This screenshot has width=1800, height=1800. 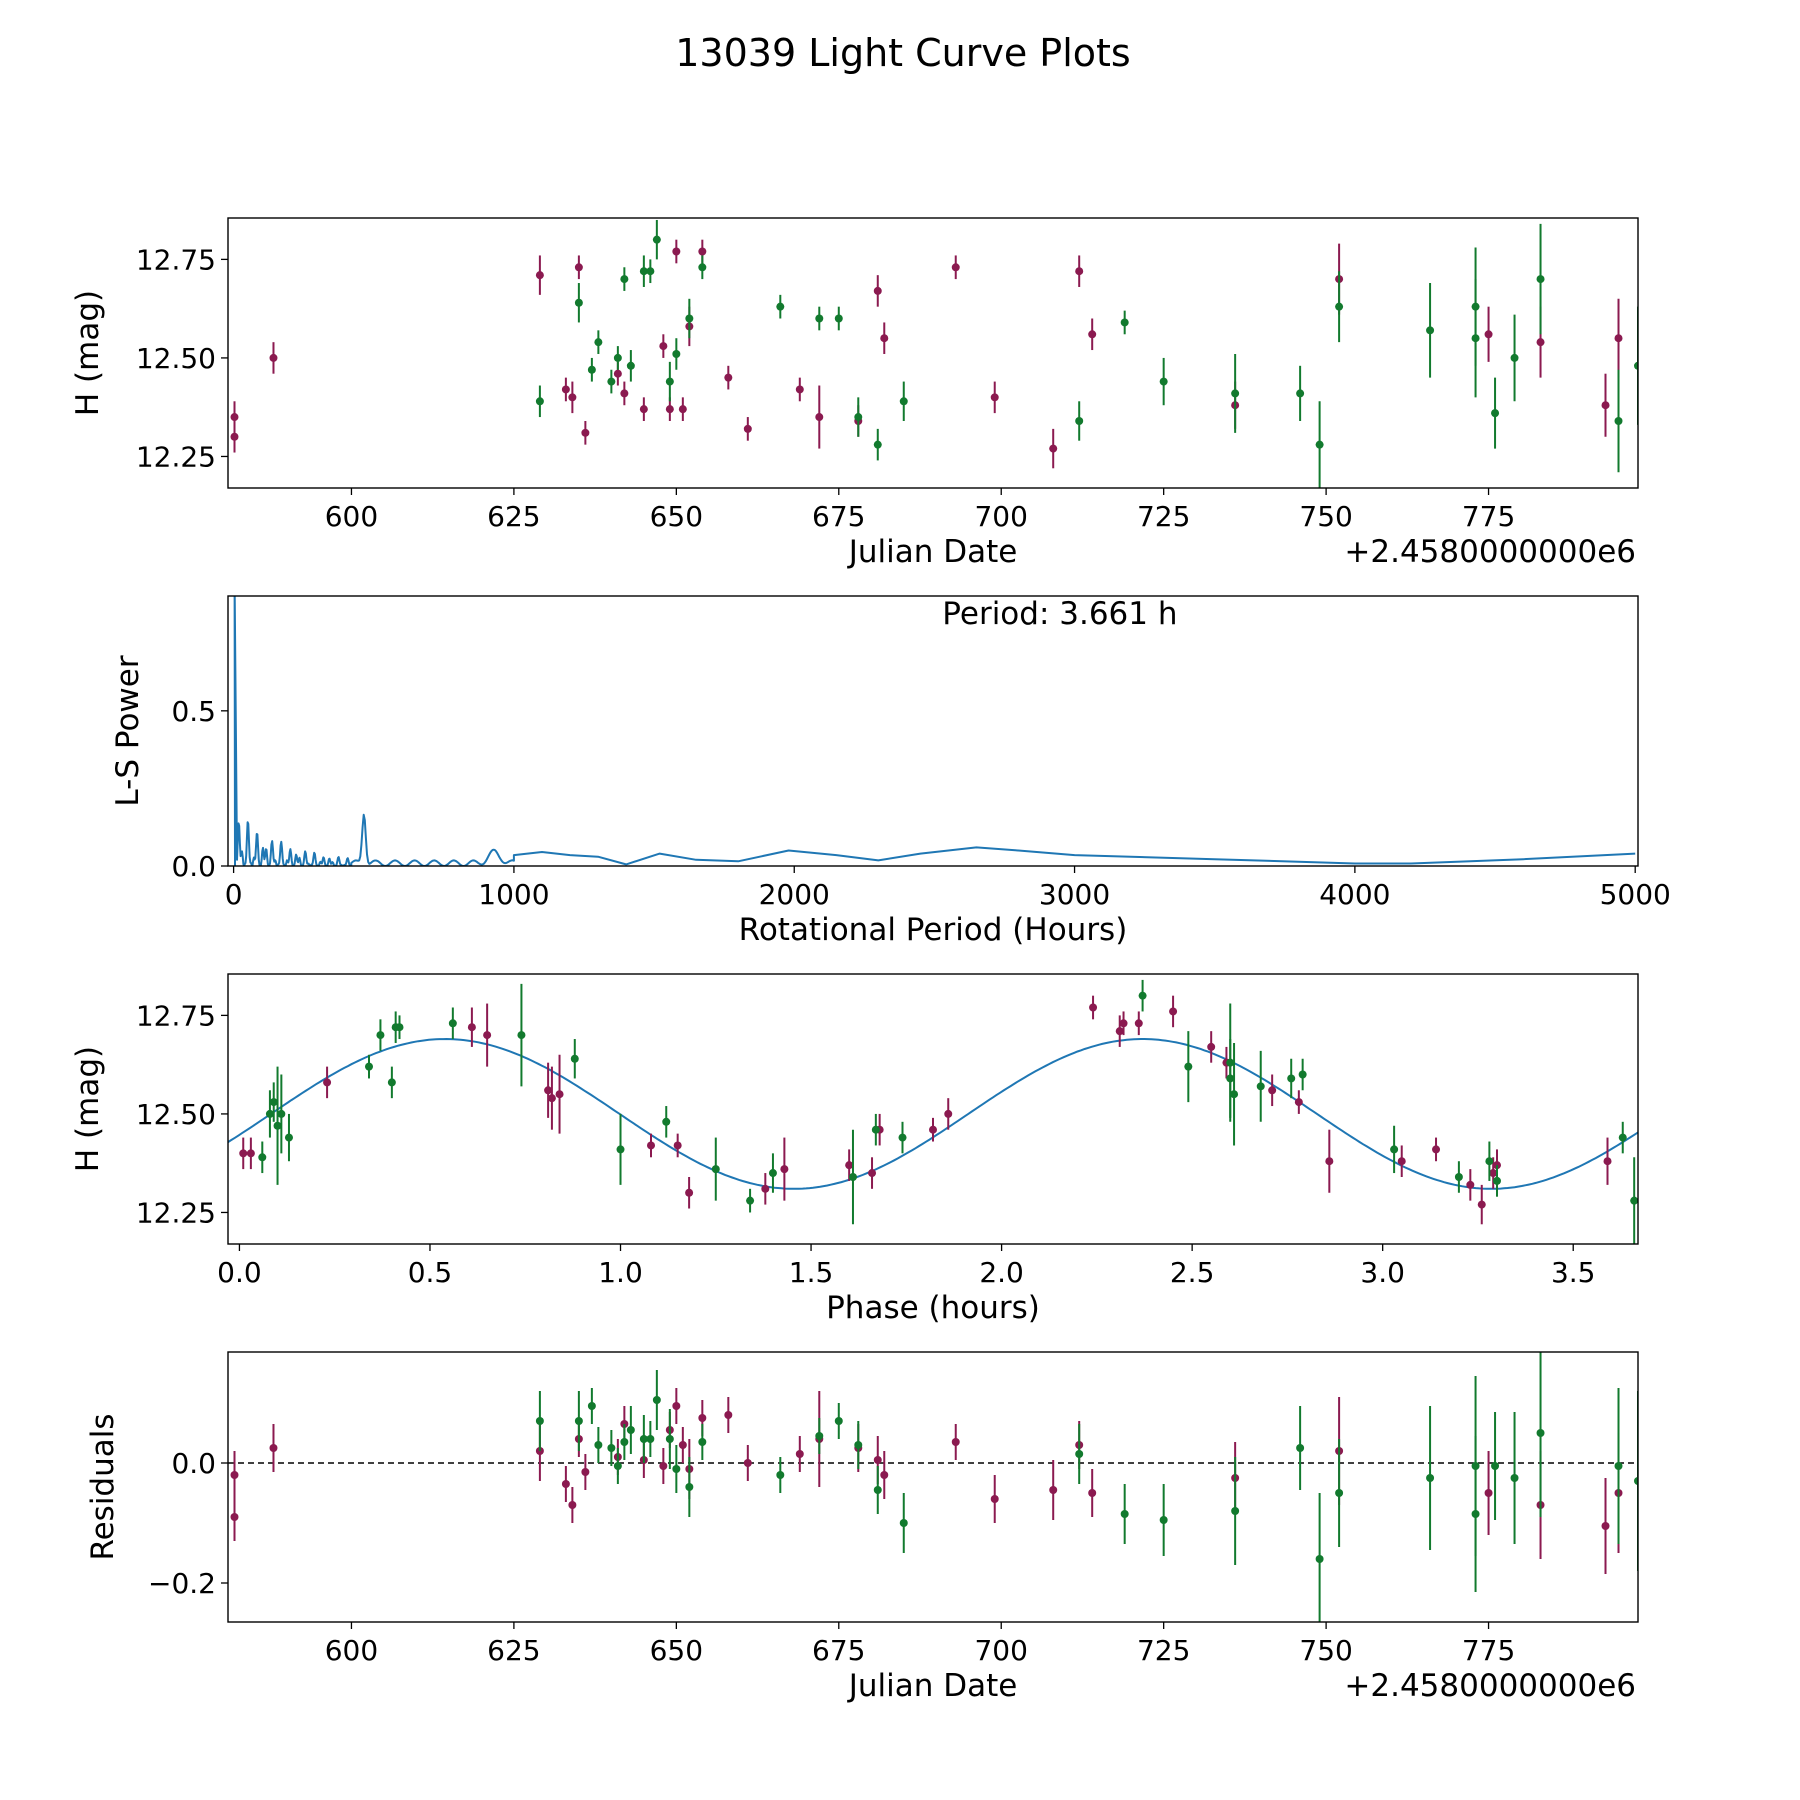 What do you see at coordinates (1001, 1272) in the screenshot?
I see `x-tick-label: 2.0` at bounding box center [1001, 1272].